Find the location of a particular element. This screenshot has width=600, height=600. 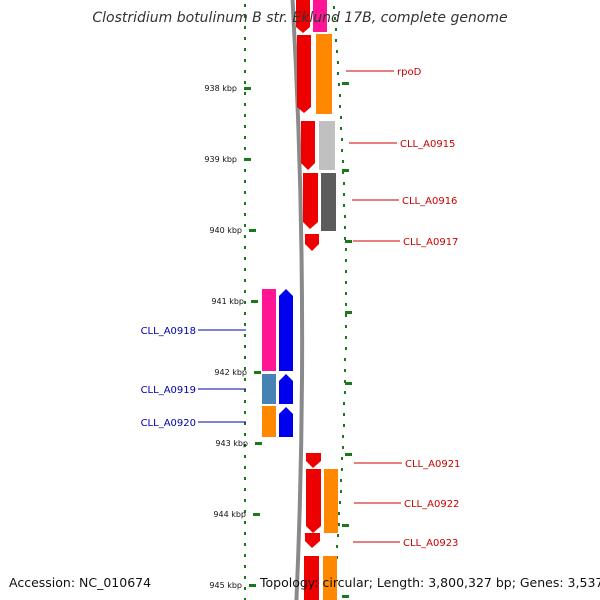

gene-label: CLL_A0922 is located at coordinates (431, 504).